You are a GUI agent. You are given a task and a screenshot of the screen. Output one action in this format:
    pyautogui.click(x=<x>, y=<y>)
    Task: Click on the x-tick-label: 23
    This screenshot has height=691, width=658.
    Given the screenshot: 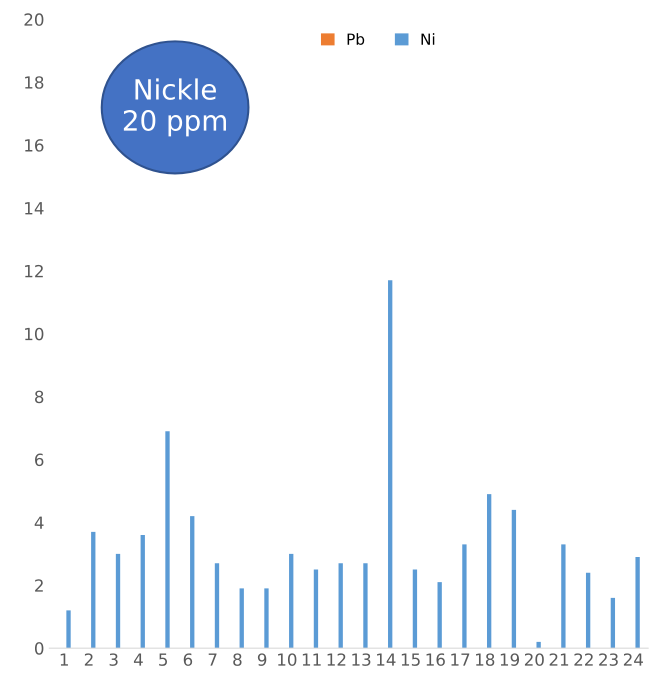 What is the action you would take?
    pyautogui.click(x=608, y=659)
    